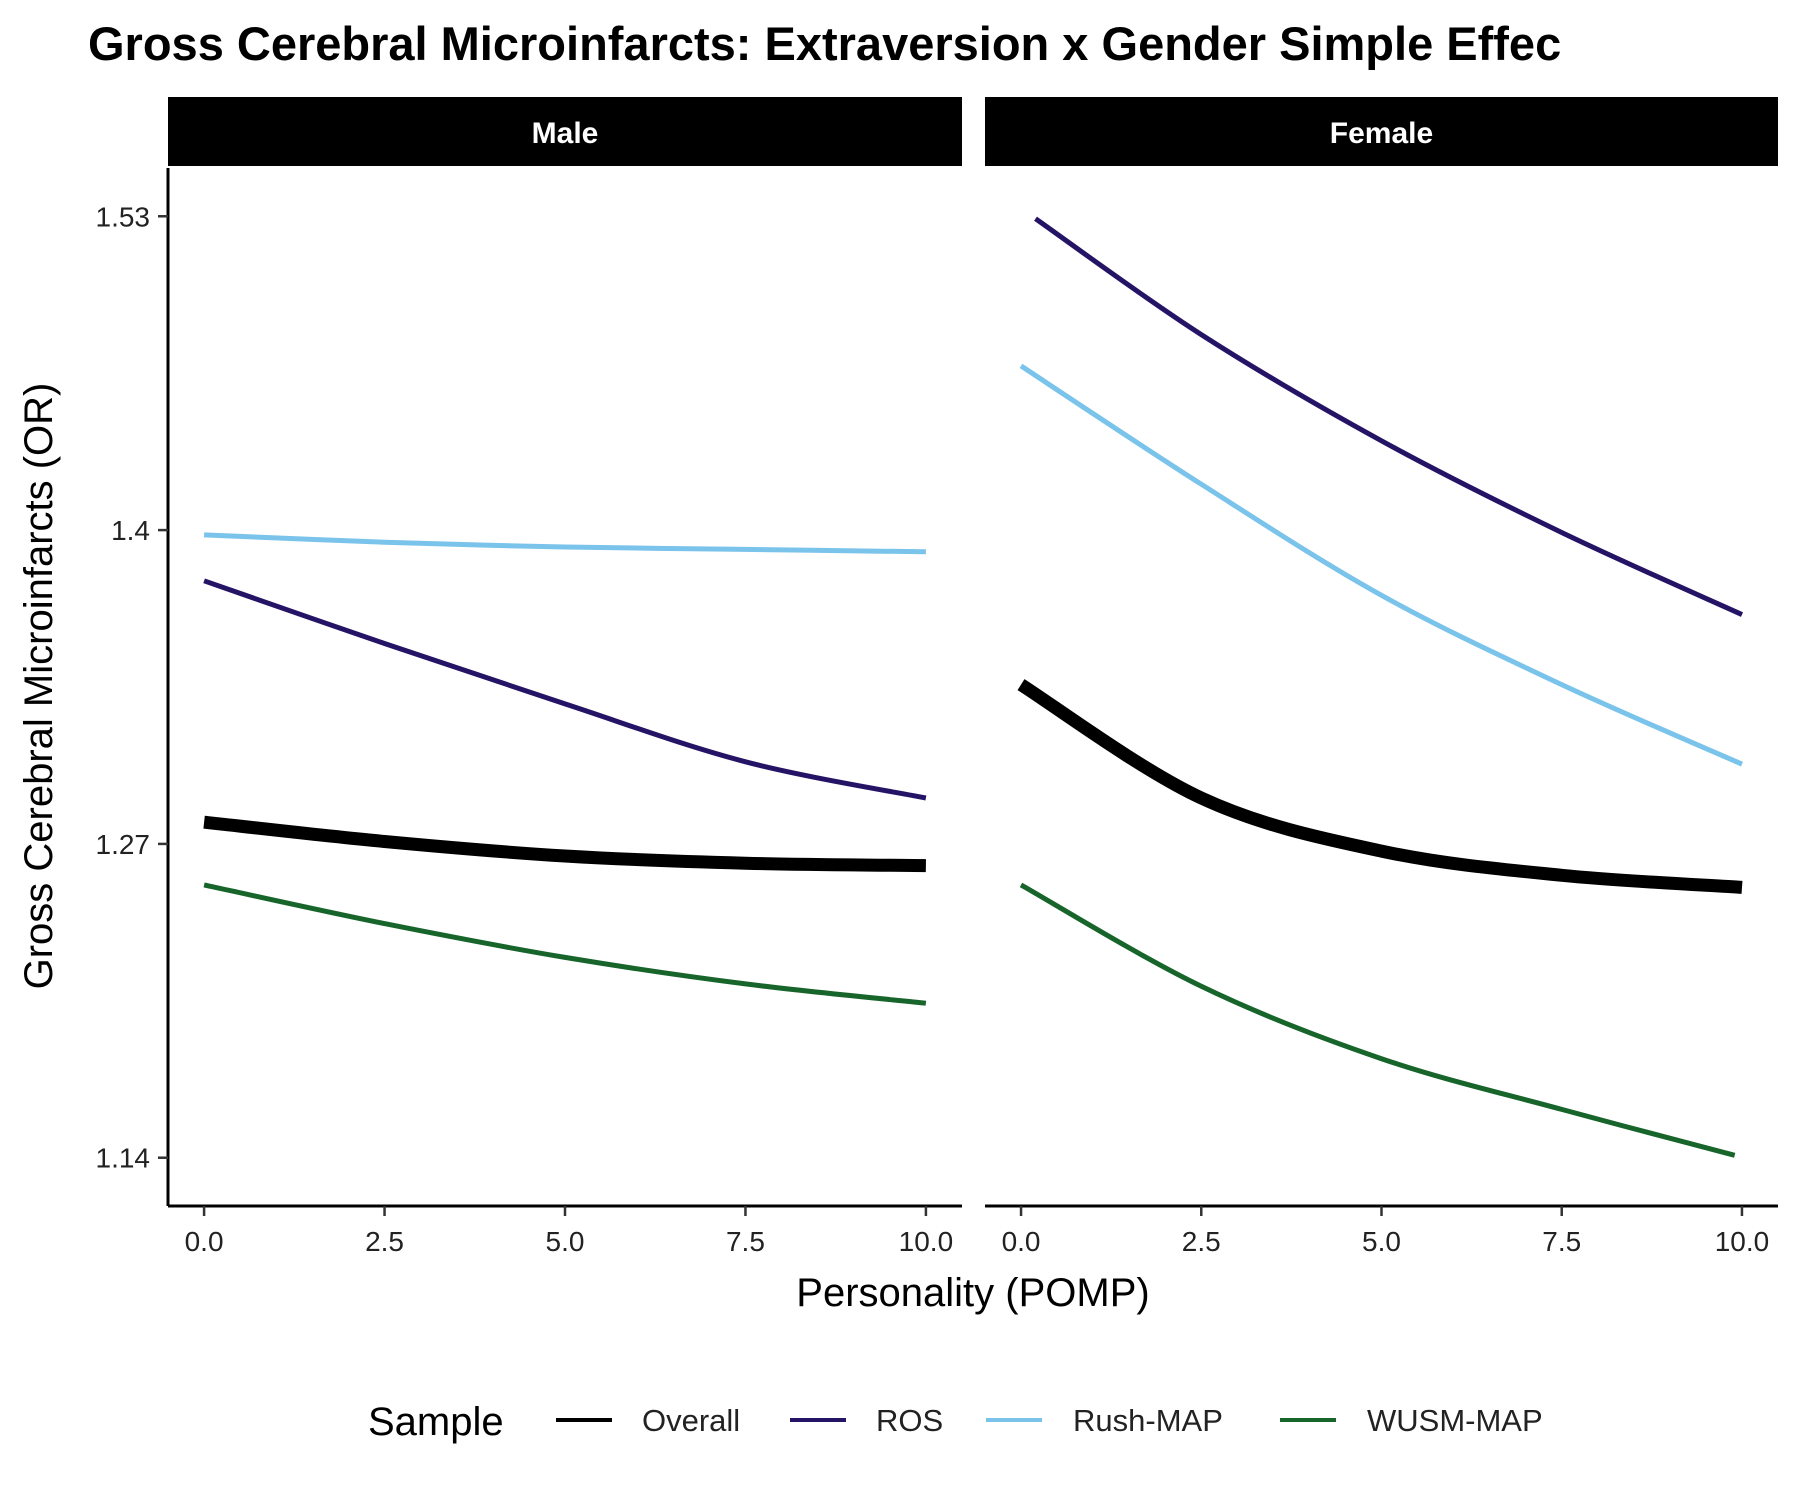  What do you see at coordinates (123, 216) in the screenshot?
I see `y-tick-label: 1.53` at bounding box center [123, 216].